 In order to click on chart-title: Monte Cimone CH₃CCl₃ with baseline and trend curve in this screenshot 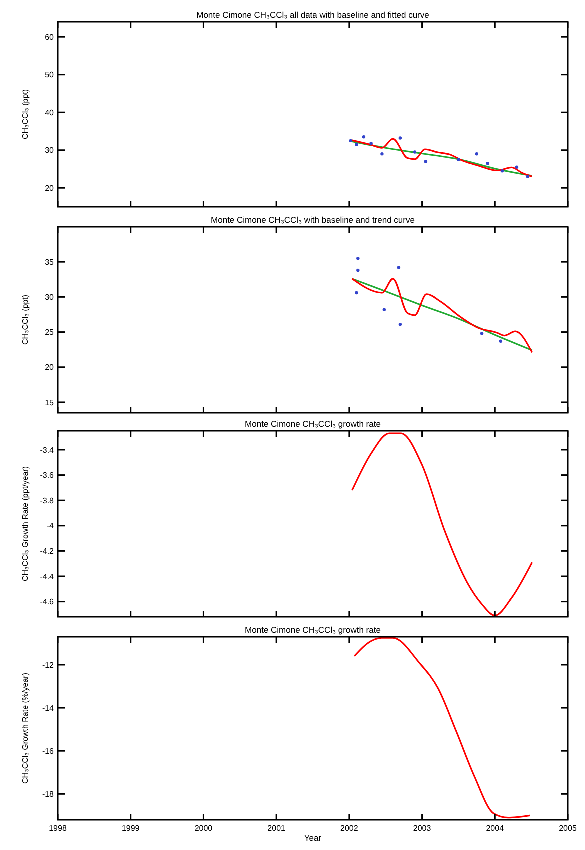, I will do `click(313, 220)`.